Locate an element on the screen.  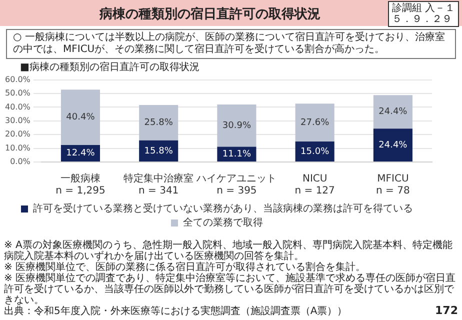
data-label: 27.6% is located at coordinates (315, 123).